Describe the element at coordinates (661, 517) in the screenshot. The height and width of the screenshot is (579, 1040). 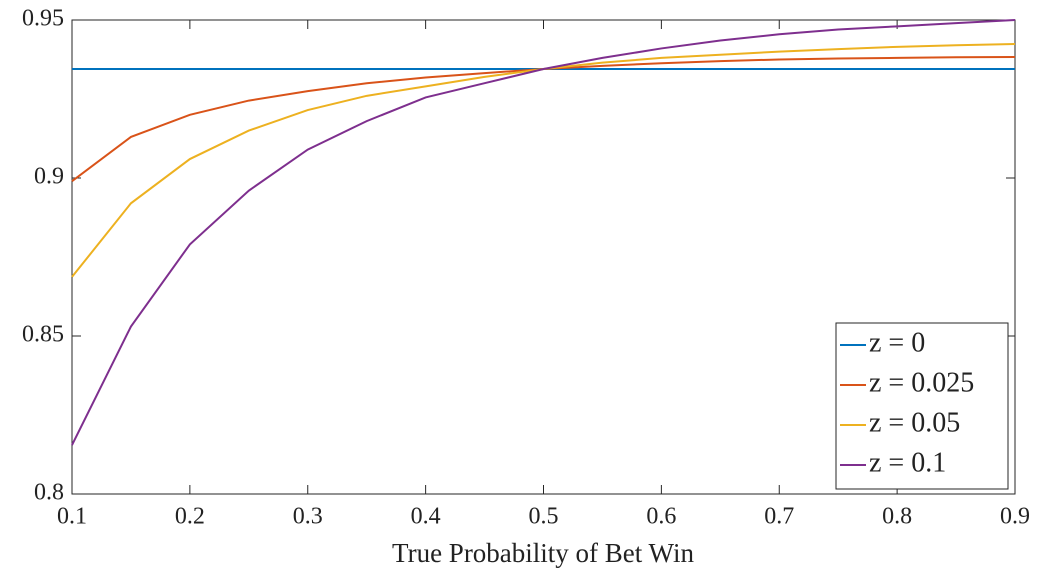
I see `x-tick-label: 0.6` at that location.